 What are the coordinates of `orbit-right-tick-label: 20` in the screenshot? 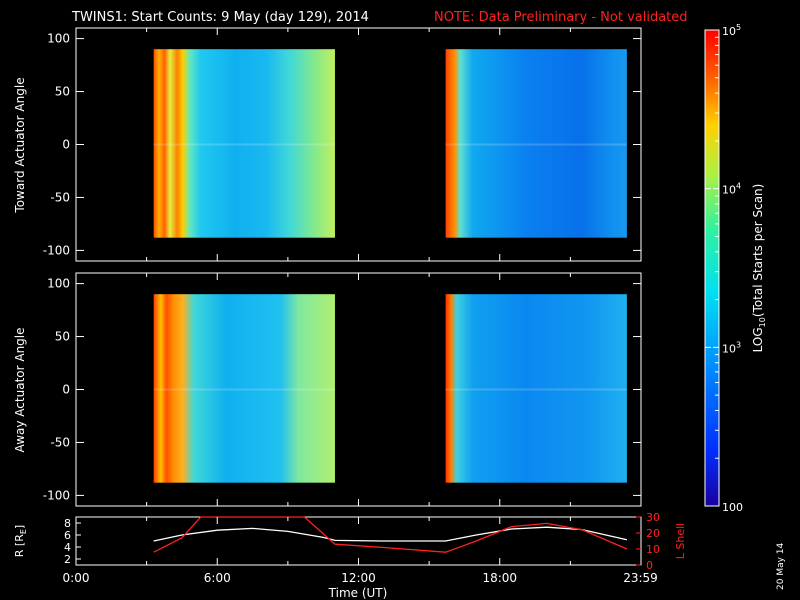 It's located at (653, 533).